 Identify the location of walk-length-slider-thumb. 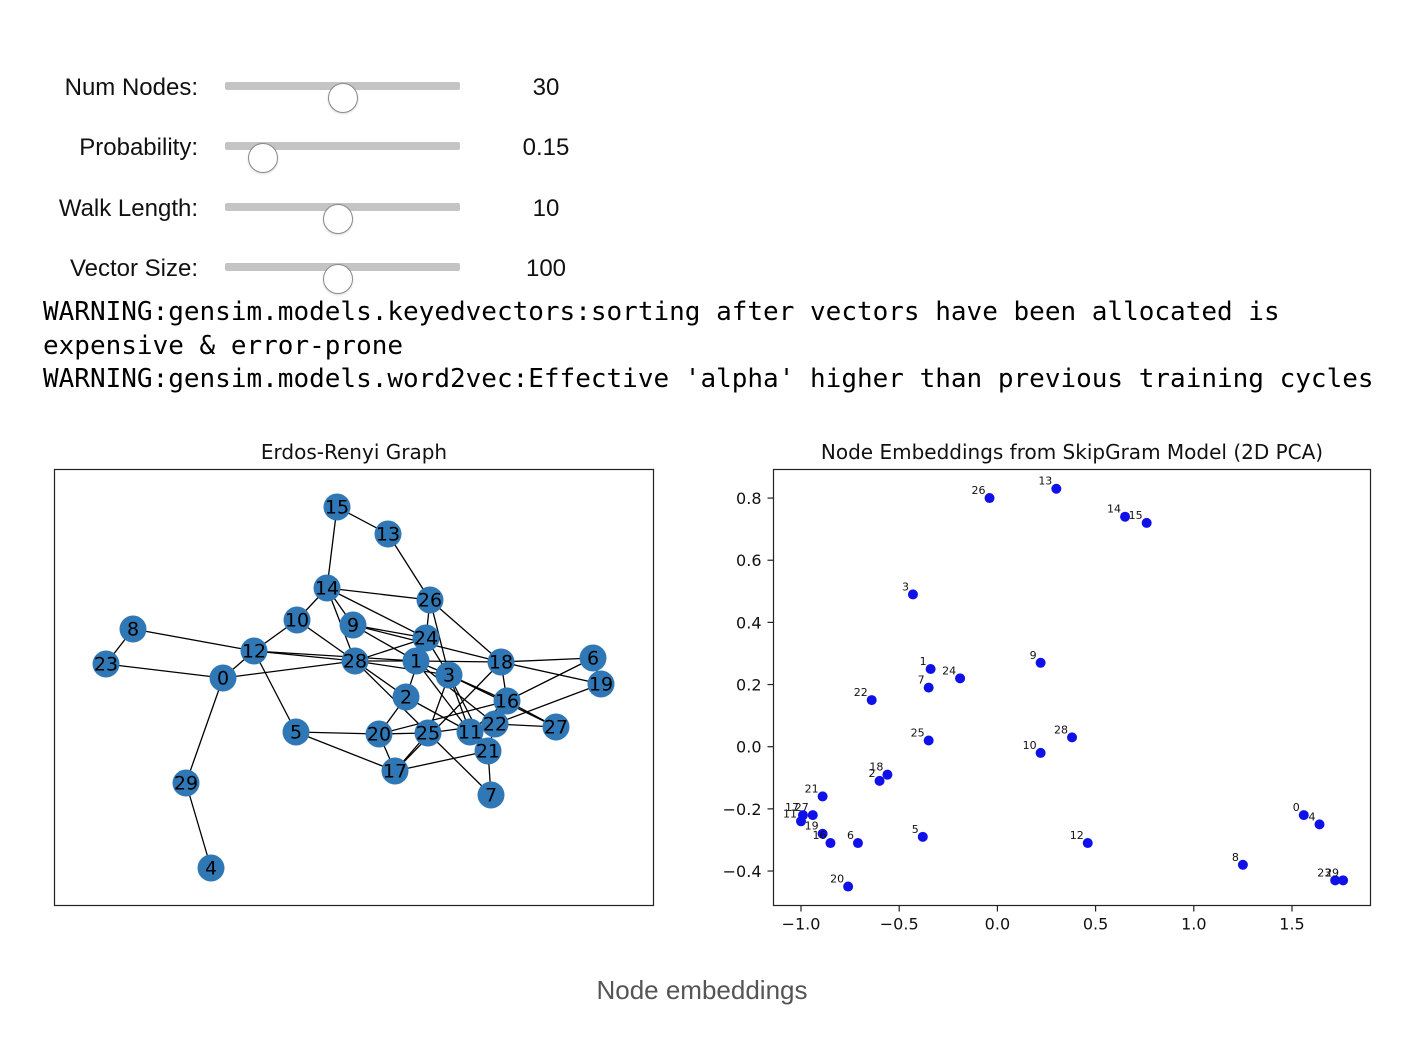
(337, 219).